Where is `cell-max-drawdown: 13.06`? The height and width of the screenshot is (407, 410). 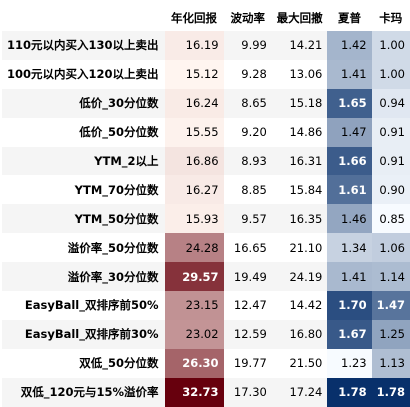 cell-max-drawdown: 13.06 is located at coordinates (299, 74).